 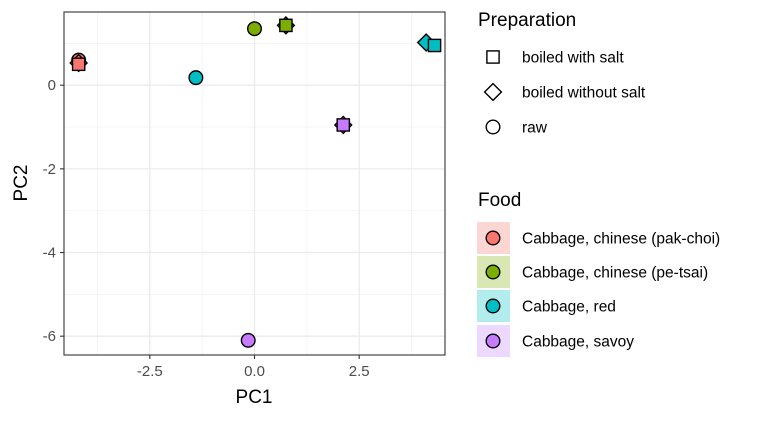 I want to click on data-point-cabbage-chinese-pe-tsai-boiled-with-salt, so click(x=286, y=25).